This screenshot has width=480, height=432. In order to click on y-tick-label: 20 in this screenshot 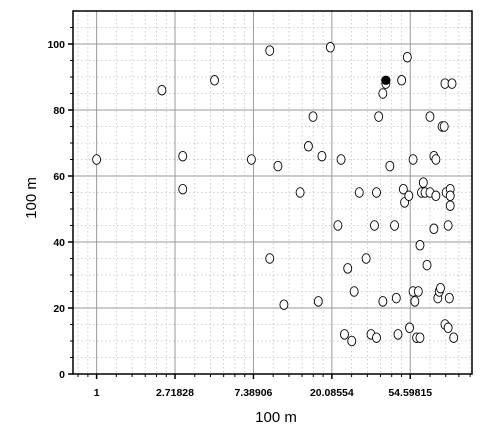, I will do `click(59, 309)`.